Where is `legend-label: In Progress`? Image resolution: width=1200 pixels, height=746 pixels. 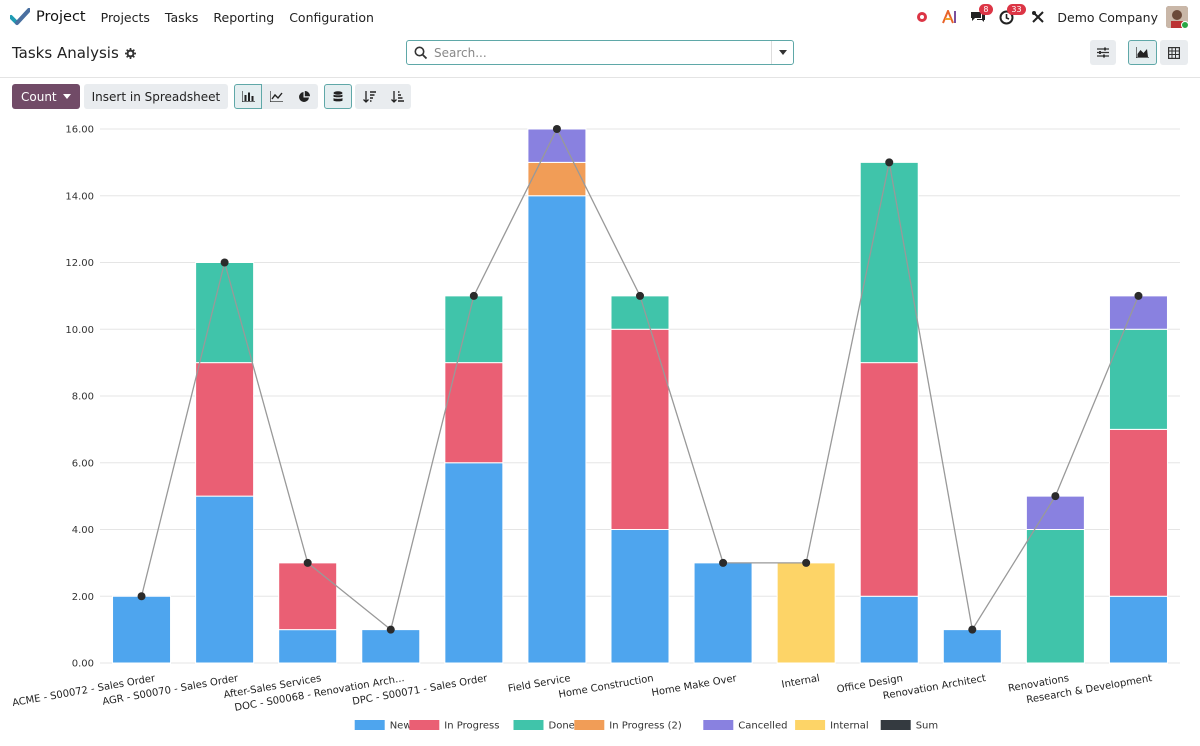 legend-label: In Progress is located at coordinates (471, 726).